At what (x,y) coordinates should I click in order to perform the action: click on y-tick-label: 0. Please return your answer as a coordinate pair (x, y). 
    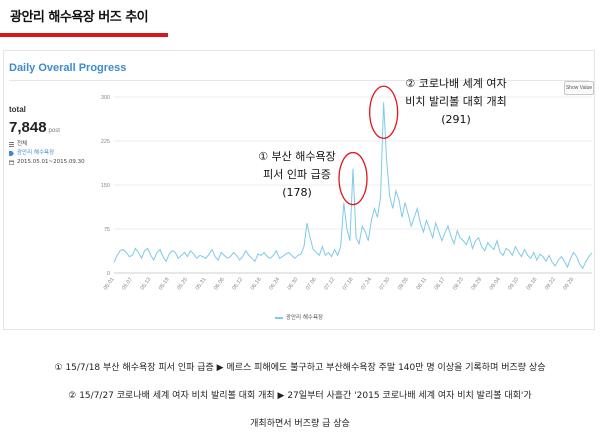
    Looking at the image, I should click on (108, 274).